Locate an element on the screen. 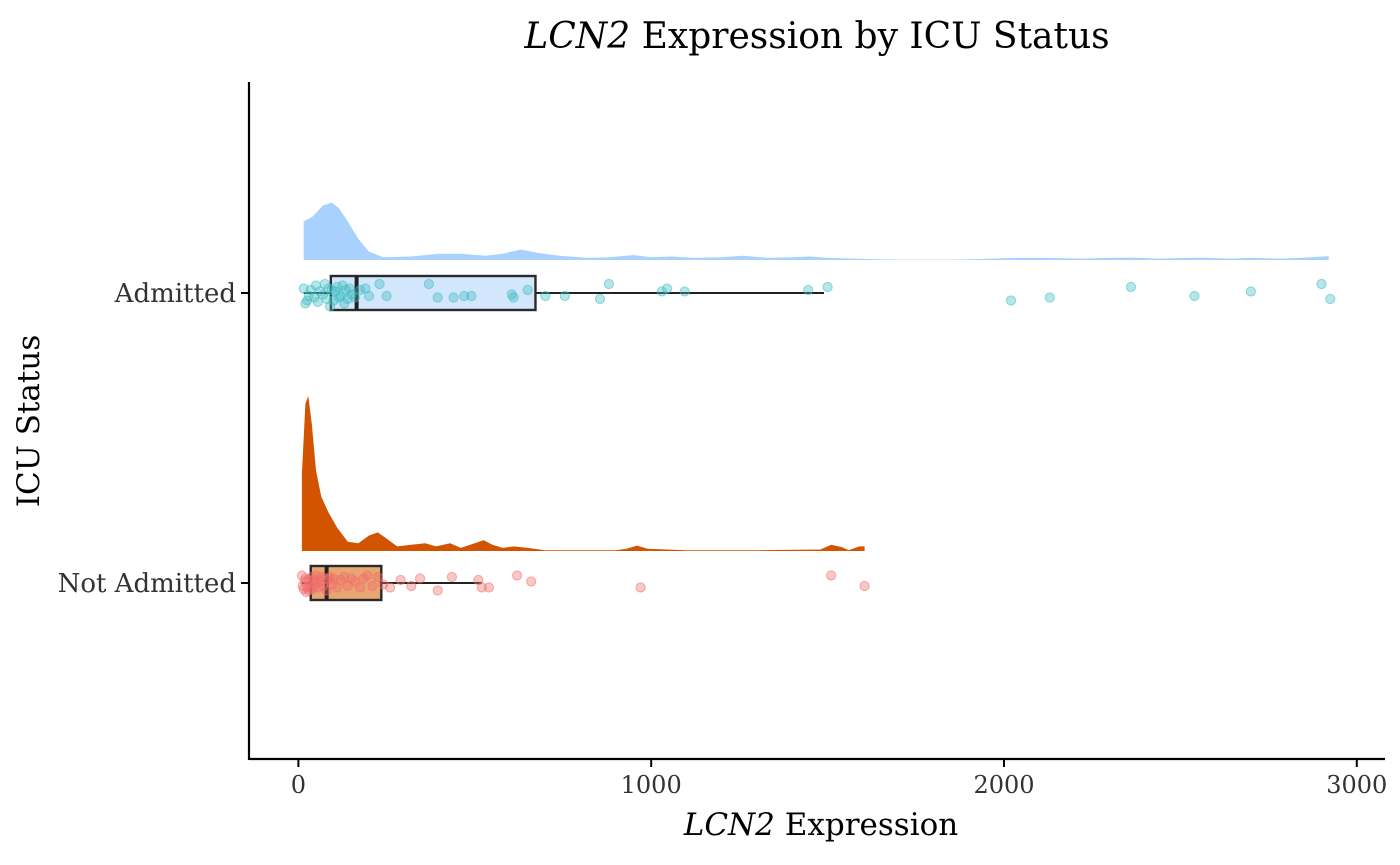  x-axis-title-italic: LCN2 is located at coordinates (729, 825).